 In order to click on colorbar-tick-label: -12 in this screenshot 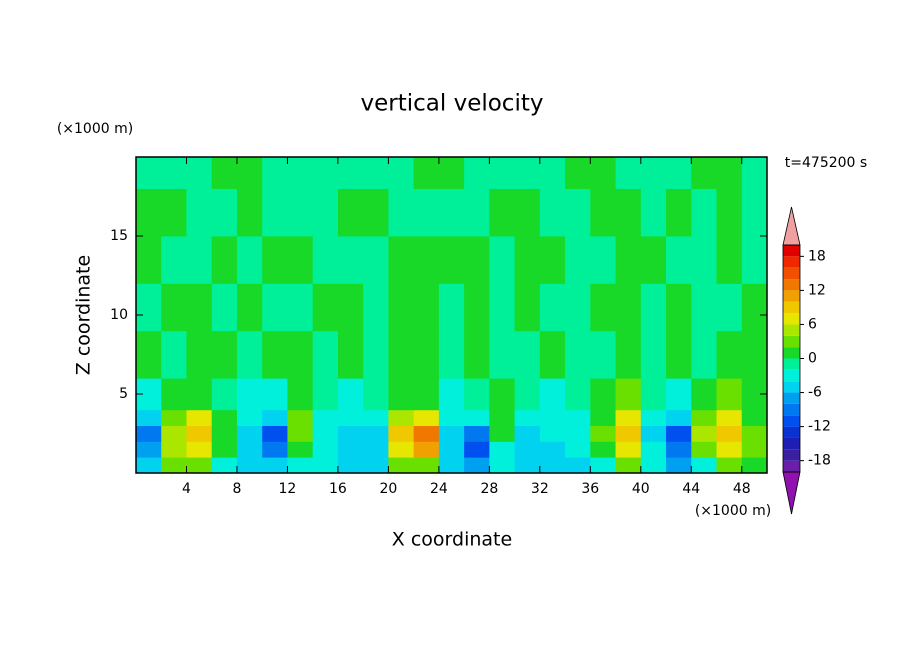, I will do `click(819, 427)`.